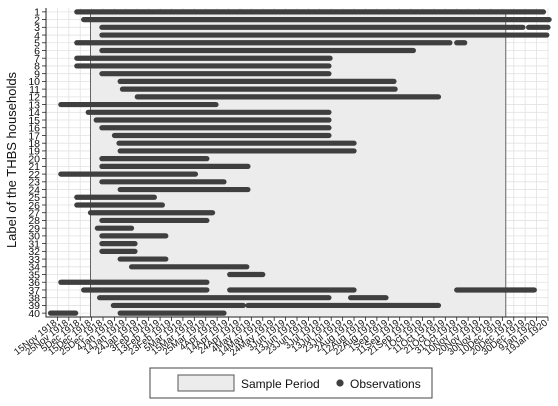 The height and width of the screenshot is (406, 558). I want to click on y-tick-label: 29, so click(34, 229).